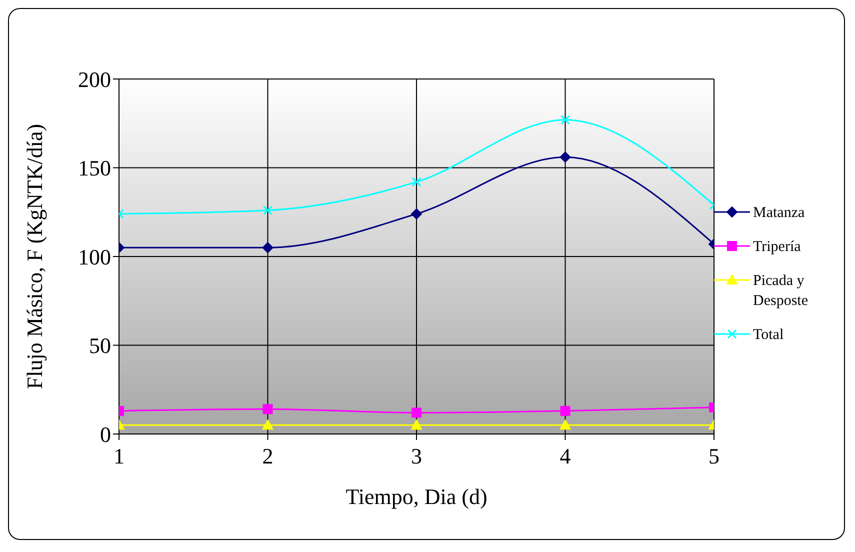 Image resolution: width=855 pixels, height=552 pixels. What do you see at coordinates (100, 345) in the screenshot?
I see `y-tick-label: 50` at bounding box center [100, 345].